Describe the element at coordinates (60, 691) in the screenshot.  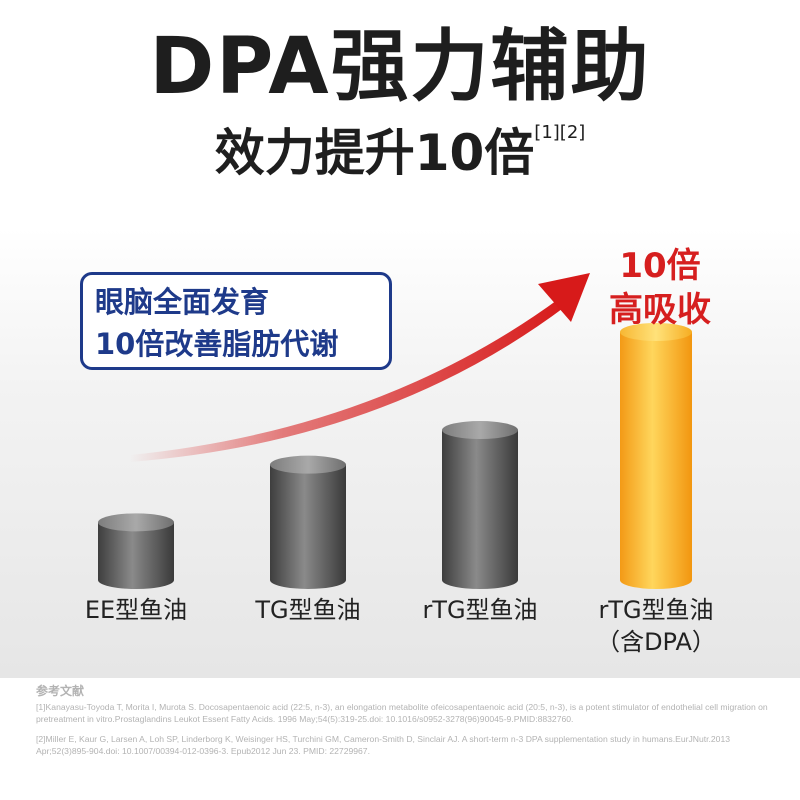
I see `references-title: 参考文献` at that location.